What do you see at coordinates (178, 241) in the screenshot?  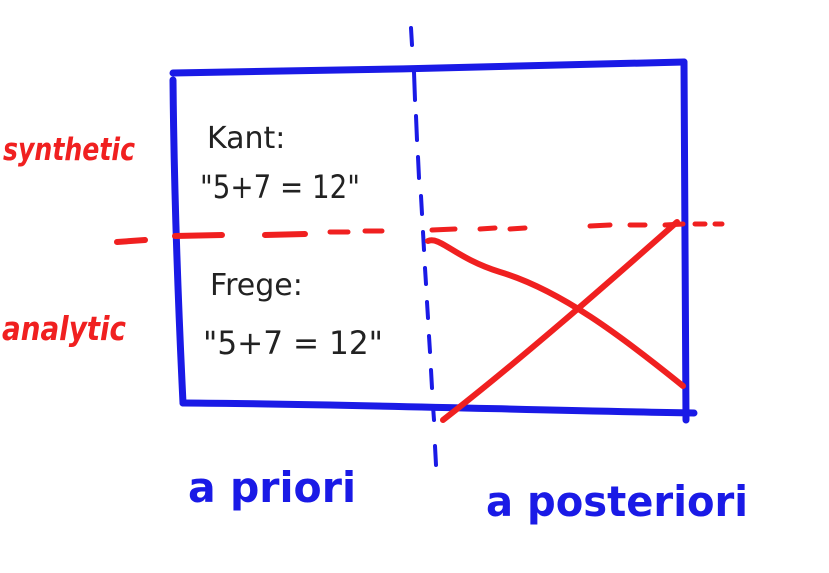 I see `frame-left-edge` at bounding box center [178, 241].